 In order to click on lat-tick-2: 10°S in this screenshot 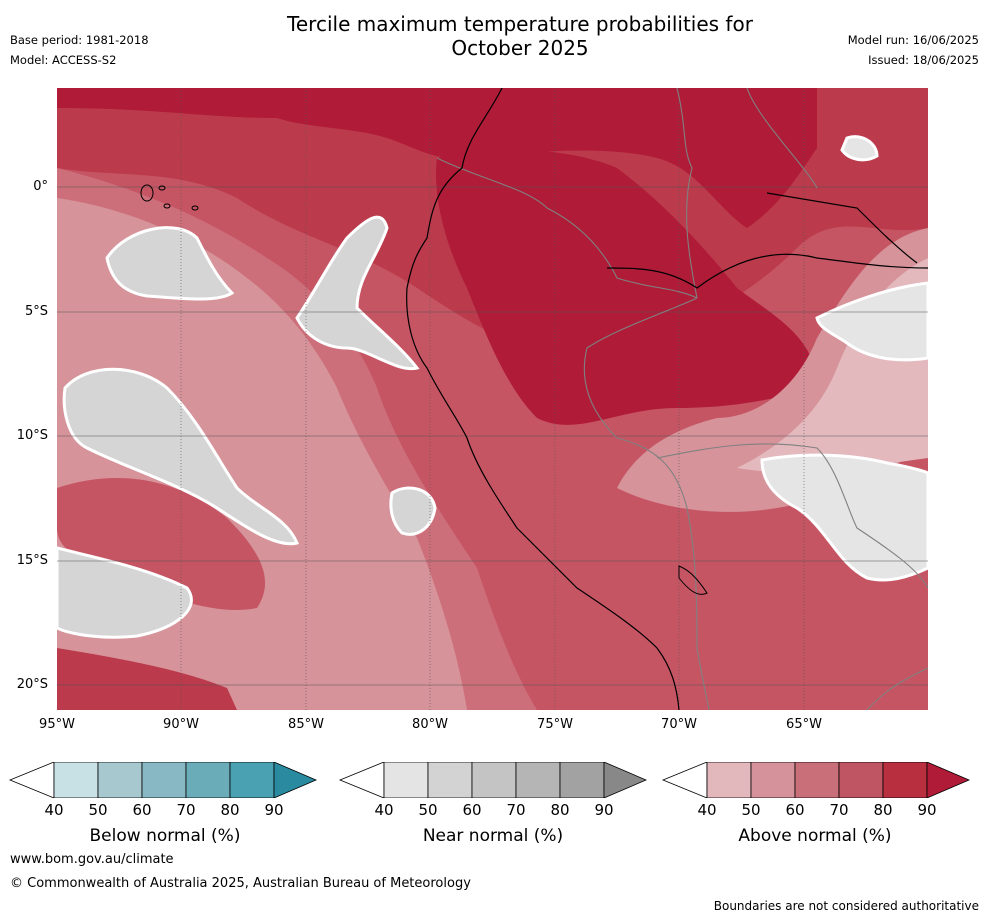, I will do `click(32, 435)`.